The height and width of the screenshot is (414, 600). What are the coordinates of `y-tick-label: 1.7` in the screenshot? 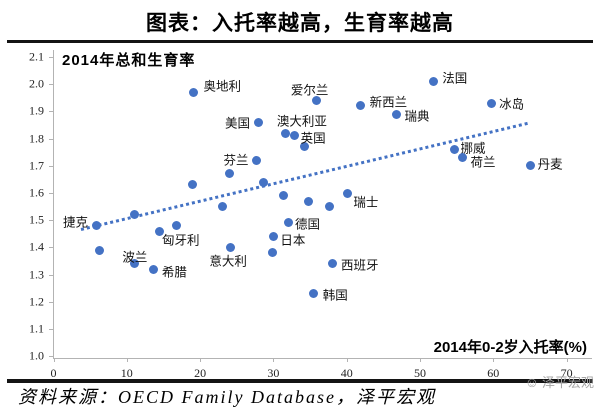 It's located at (36, 165).